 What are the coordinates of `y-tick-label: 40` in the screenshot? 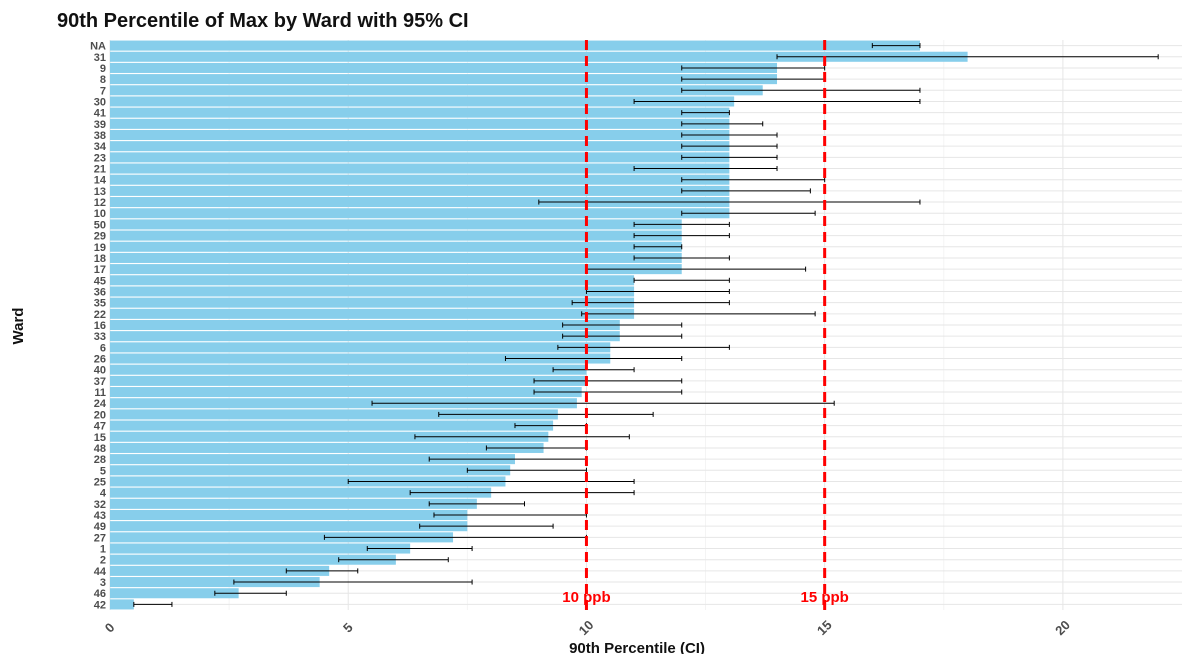 It's located at (100, 371).